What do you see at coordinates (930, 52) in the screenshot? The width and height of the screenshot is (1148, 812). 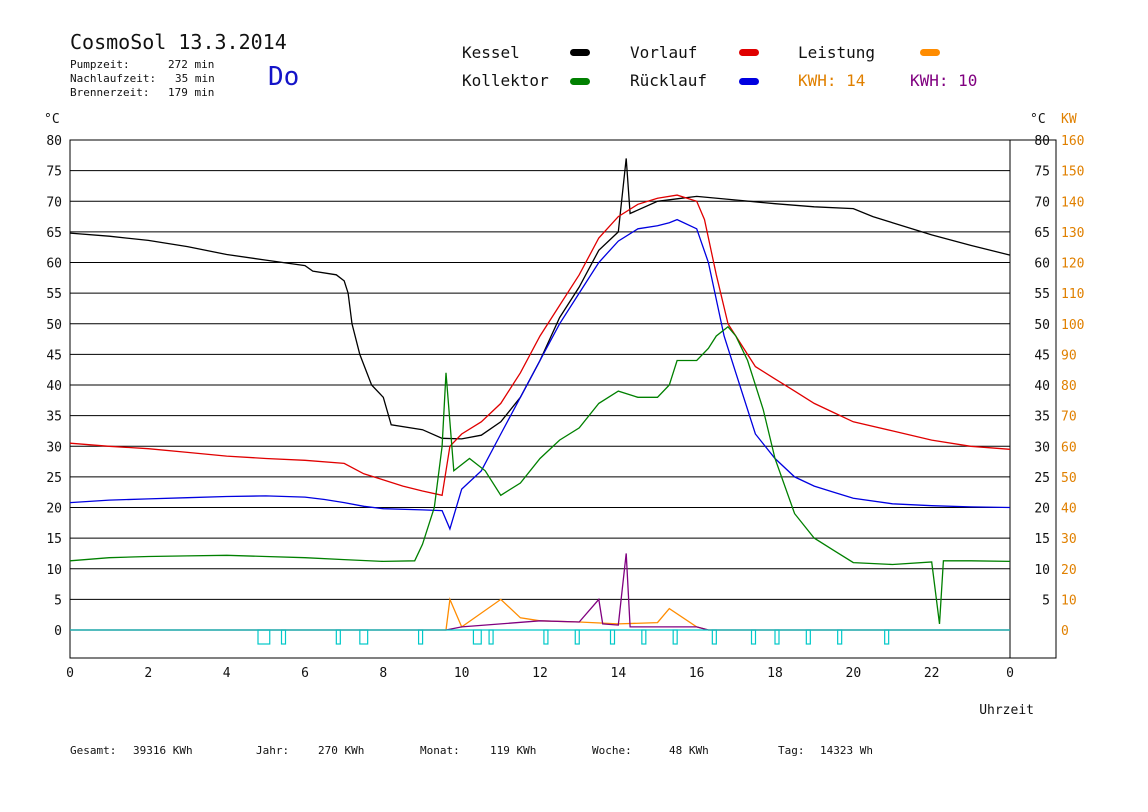 I see `legend-leistung-swatch` at bounding box center [930, 52].